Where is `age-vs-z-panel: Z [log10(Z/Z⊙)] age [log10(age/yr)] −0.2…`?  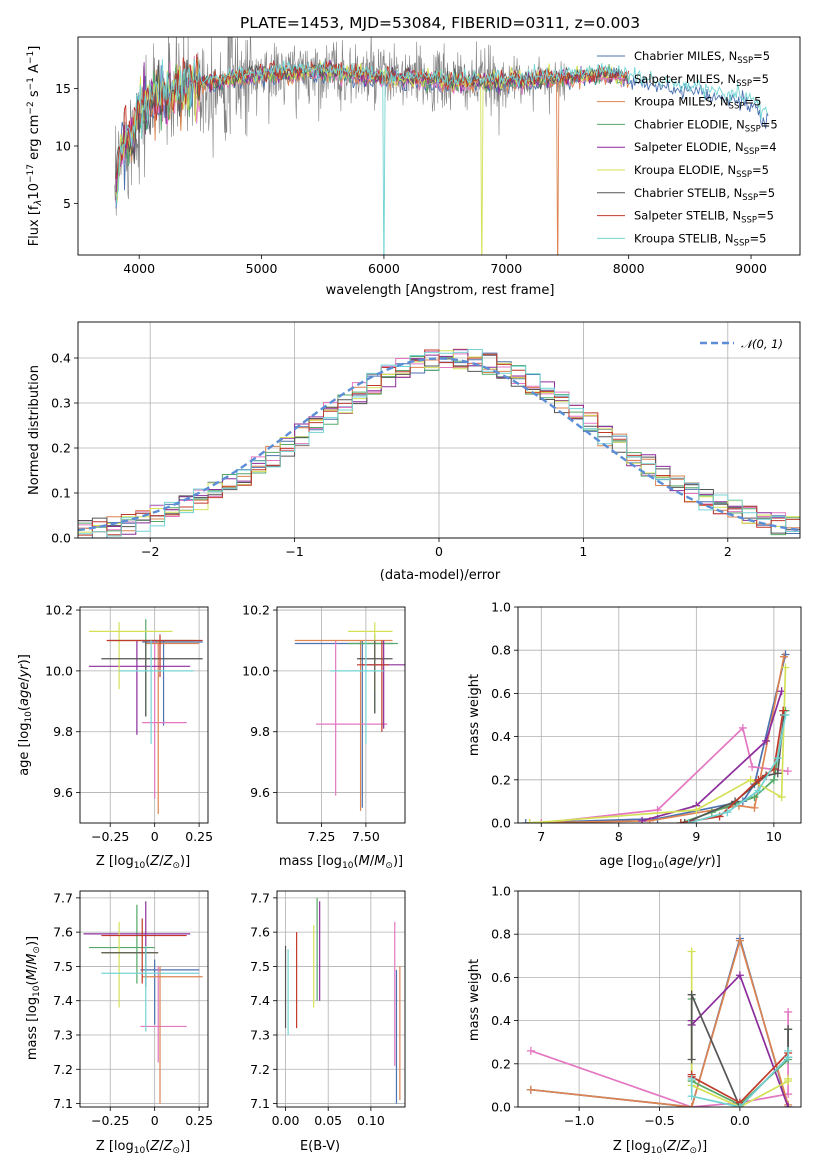
age-vs-z-panel: Z [log10(Z/Z⊙)] age [log10(age/yr)] −0.2… is located at coordinates (115, 737).